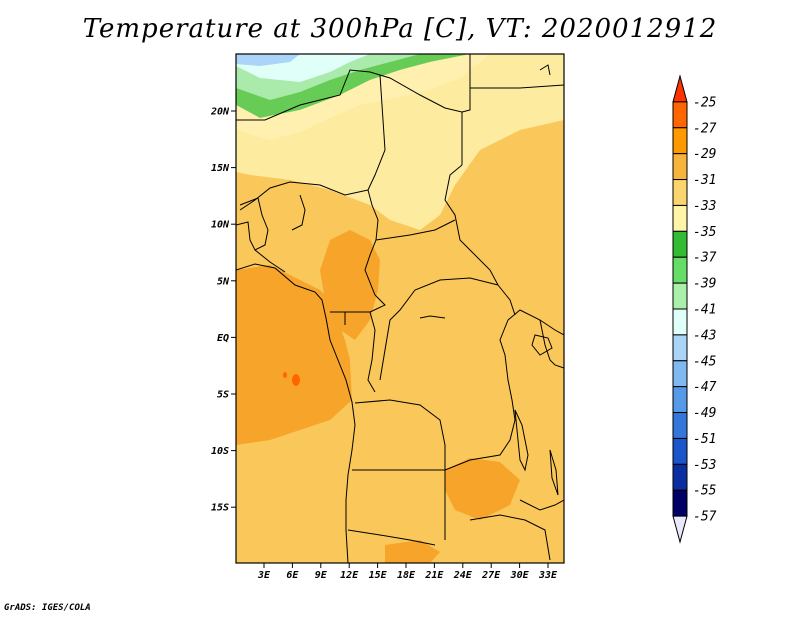  I want to click on x-axis: 3E 6E 9E 12E 15E 18E 21E 24E 27E 30E 33E, so click(407, 572).